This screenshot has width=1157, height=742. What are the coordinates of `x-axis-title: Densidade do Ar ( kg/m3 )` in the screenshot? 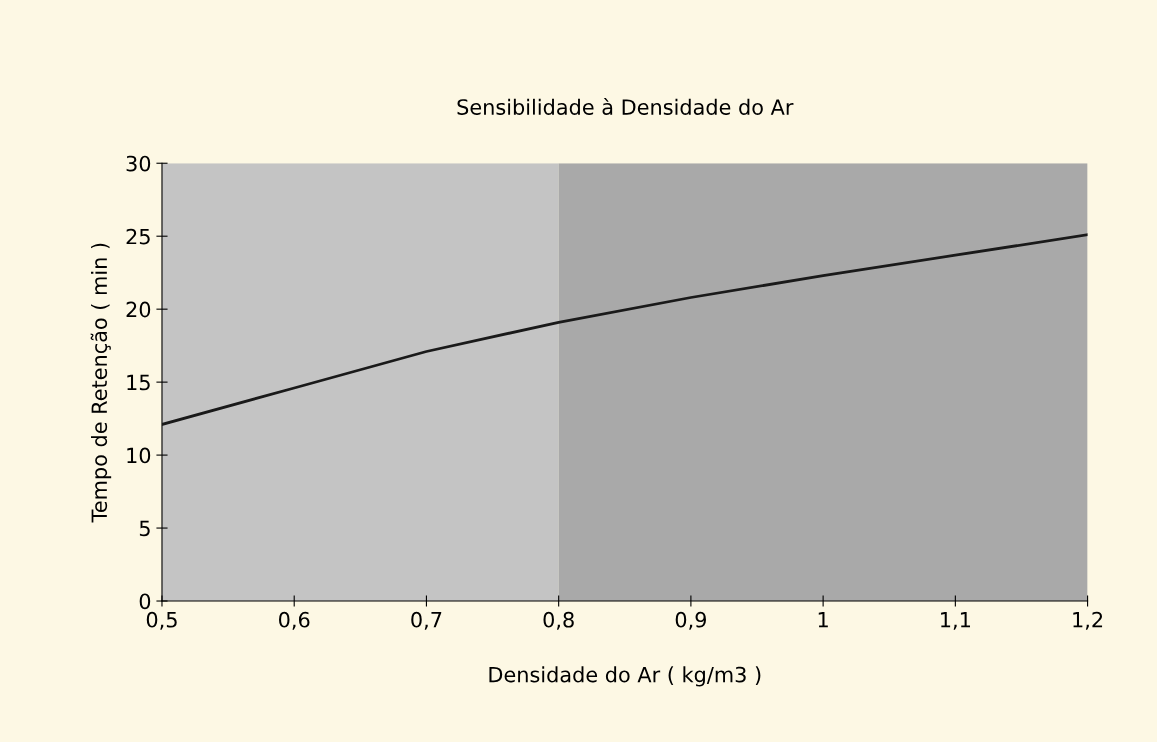 It's located at (625, 676).